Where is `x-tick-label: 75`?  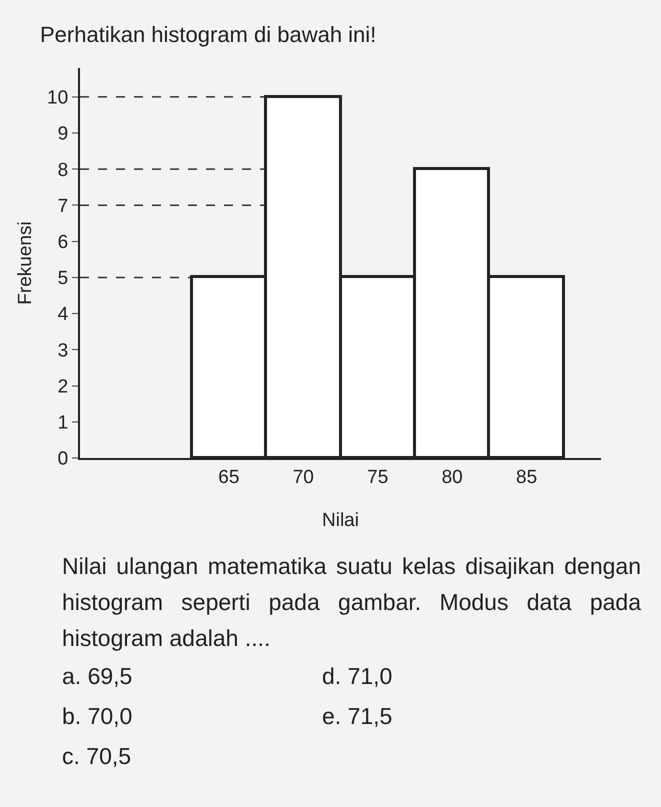 x-tick-label: 75 is located at coordinates (377, 477).